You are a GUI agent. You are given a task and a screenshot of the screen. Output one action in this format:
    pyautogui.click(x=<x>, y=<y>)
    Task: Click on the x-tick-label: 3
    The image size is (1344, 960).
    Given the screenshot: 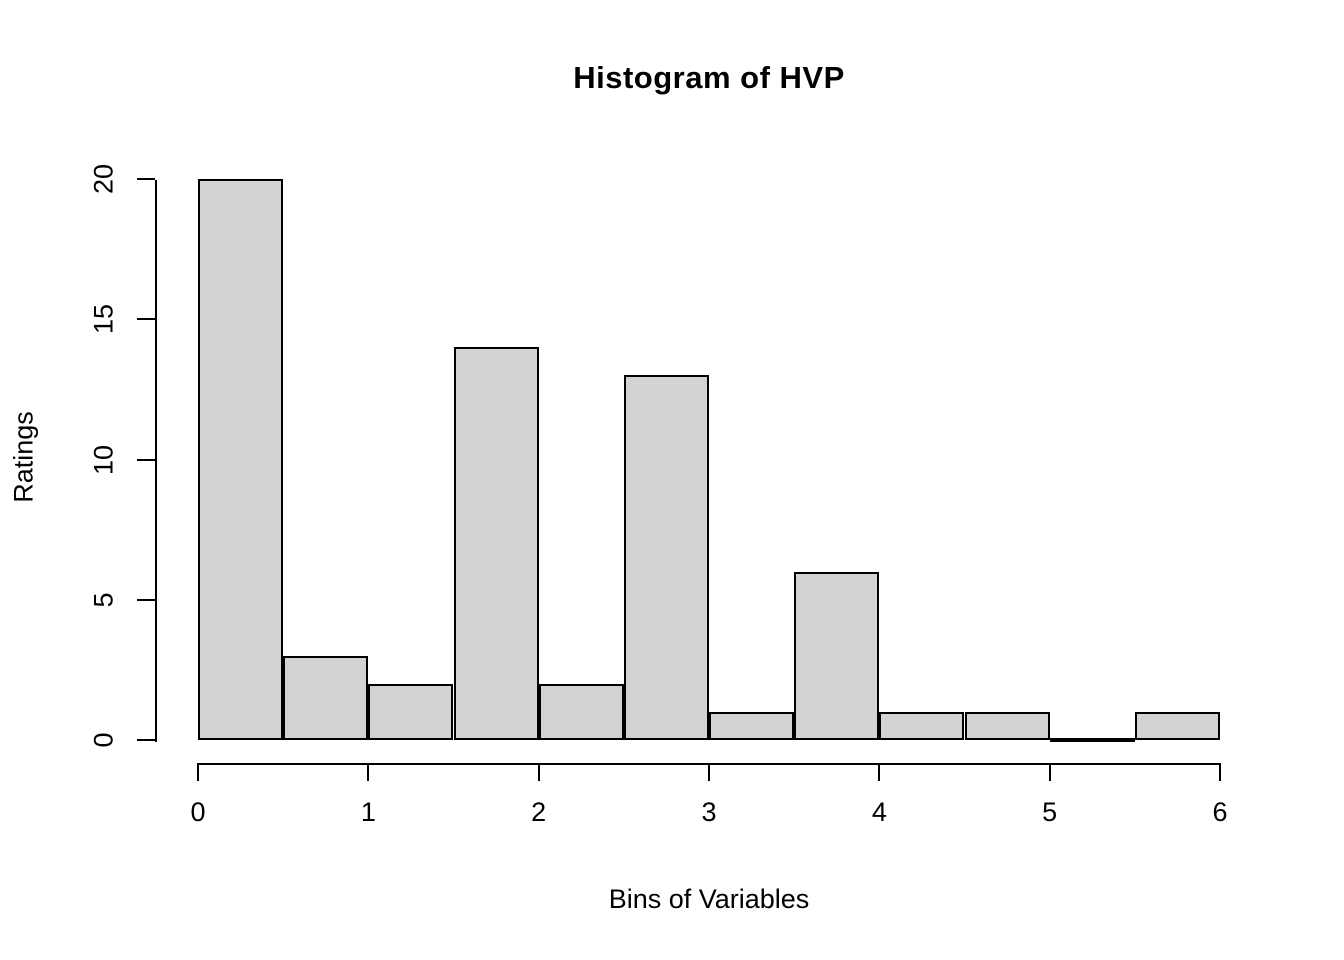 What is the action you would take?
    pyautogui.click(x=709, y=812)
    